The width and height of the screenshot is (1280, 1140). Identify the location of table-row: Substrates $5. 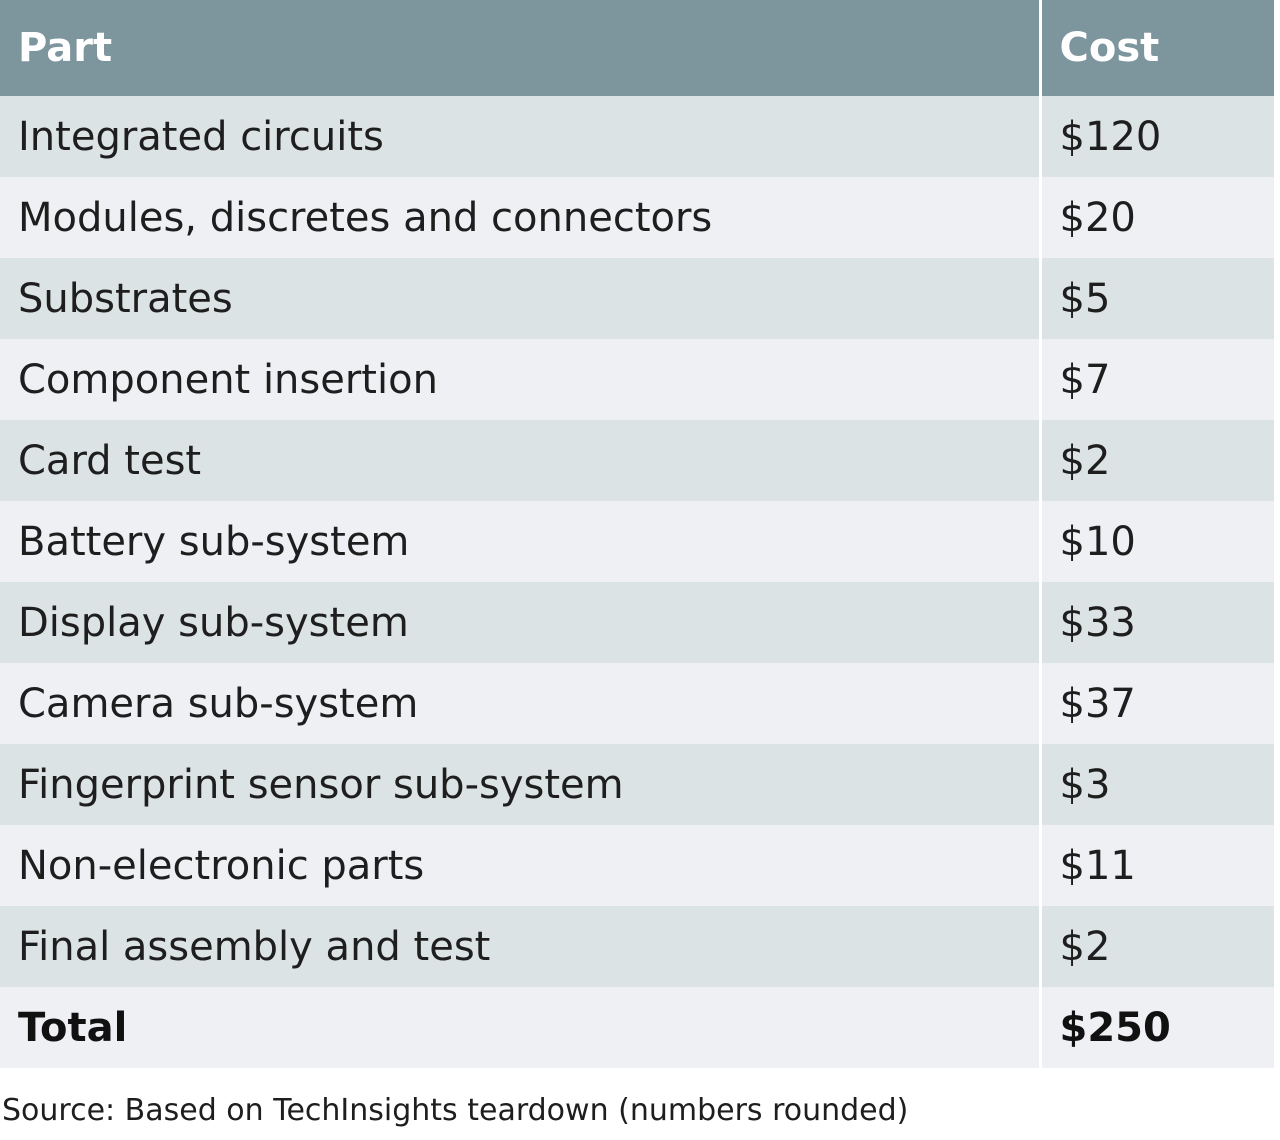
(637, 298).